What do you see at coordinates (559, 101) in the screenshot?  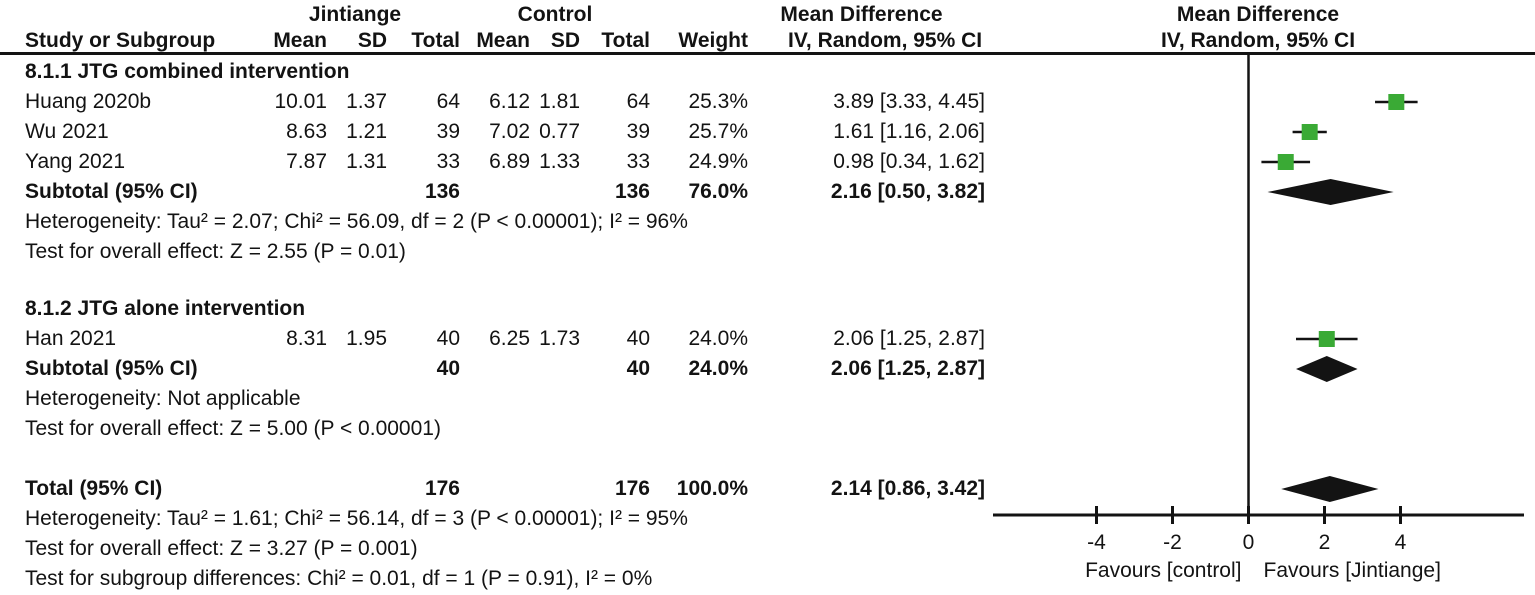 I see `cell-value: 1.81` at bounding box center [559, 101].